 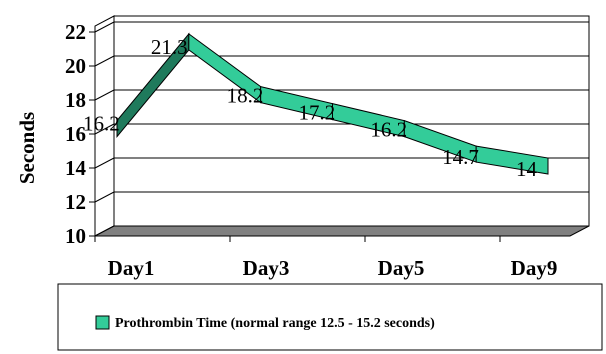 I want to click on data-label: 14, so click(x=527, y=169).